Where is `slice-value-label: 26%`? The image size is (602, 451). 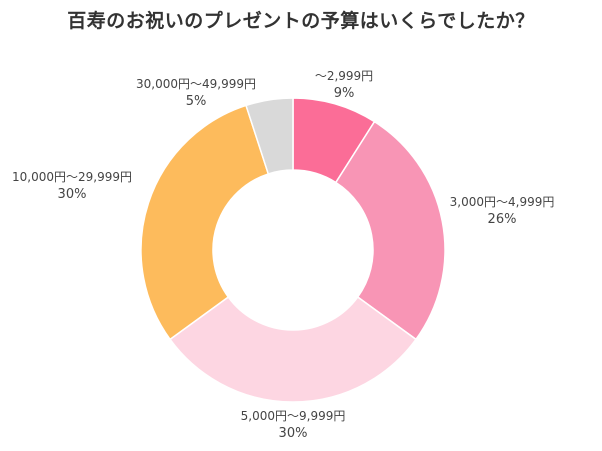
slice-value-label: 26% is located at coordinates (502, 219).